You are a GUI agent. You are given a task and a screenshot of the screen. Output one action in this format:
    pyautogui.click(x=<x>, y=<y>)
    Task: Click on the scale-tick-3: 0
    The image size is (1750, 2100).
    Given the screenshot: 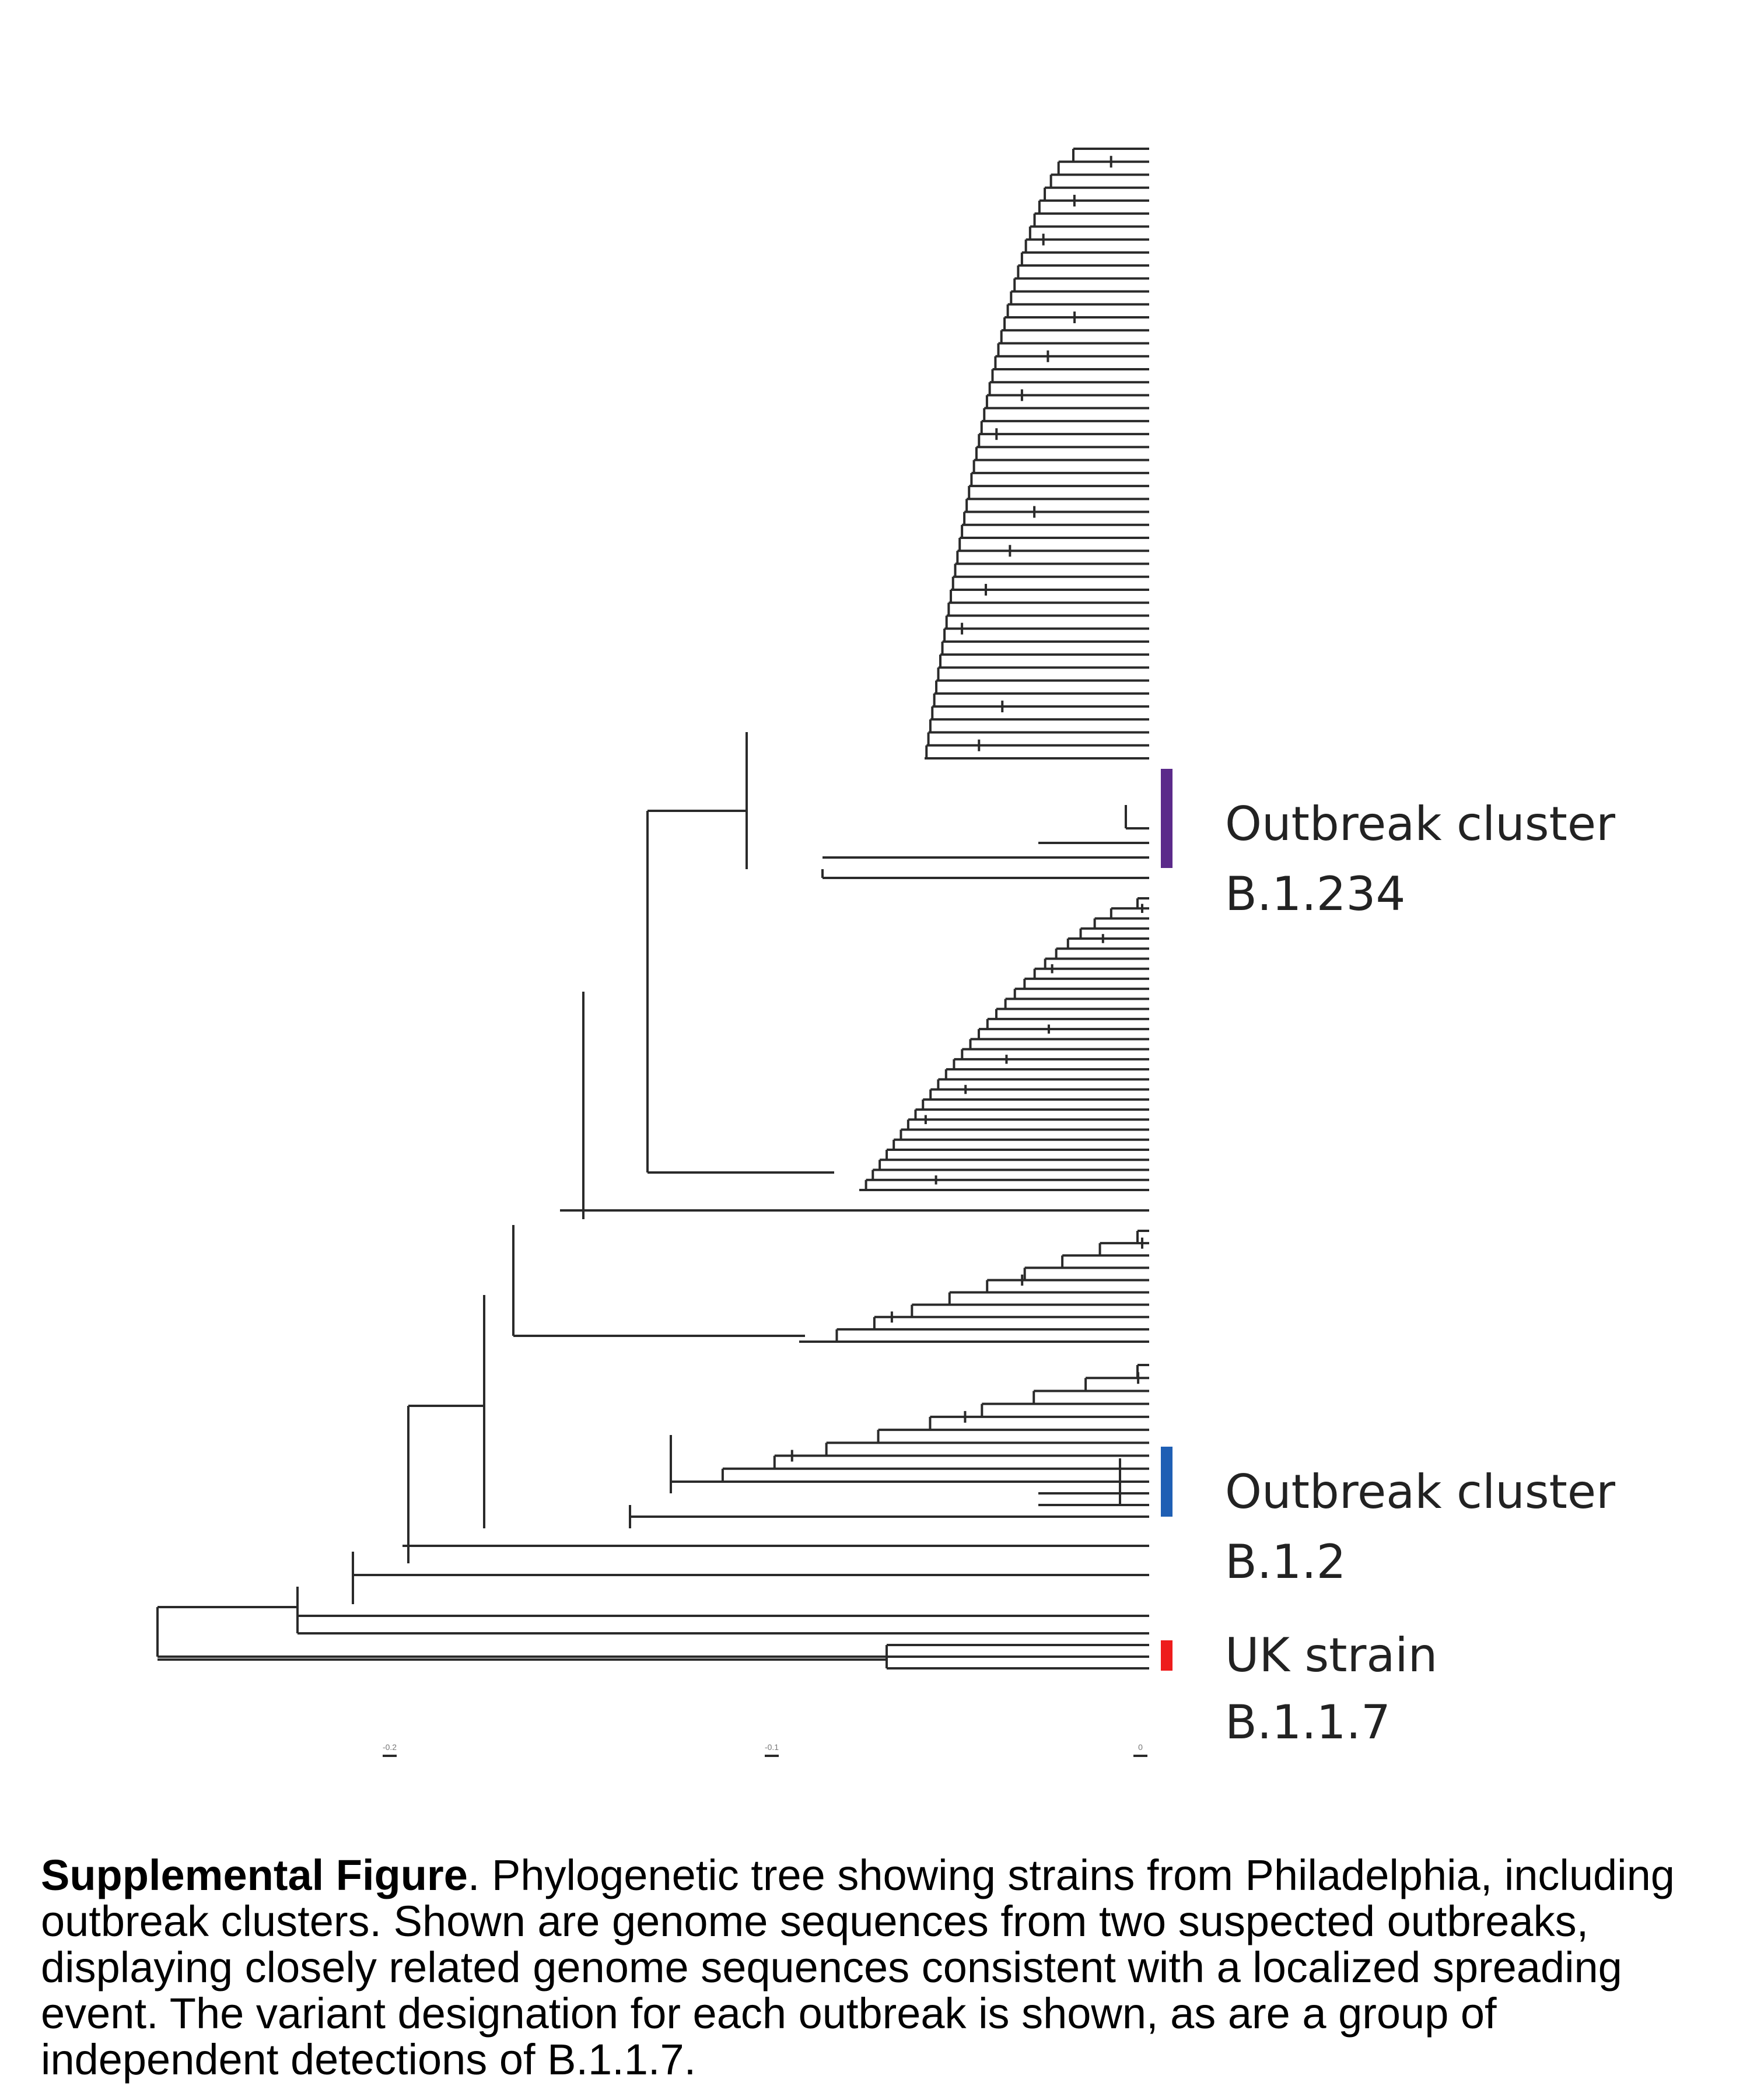 What is the action you would take?
    pyautogui.click(x=1140, y=1747)
    